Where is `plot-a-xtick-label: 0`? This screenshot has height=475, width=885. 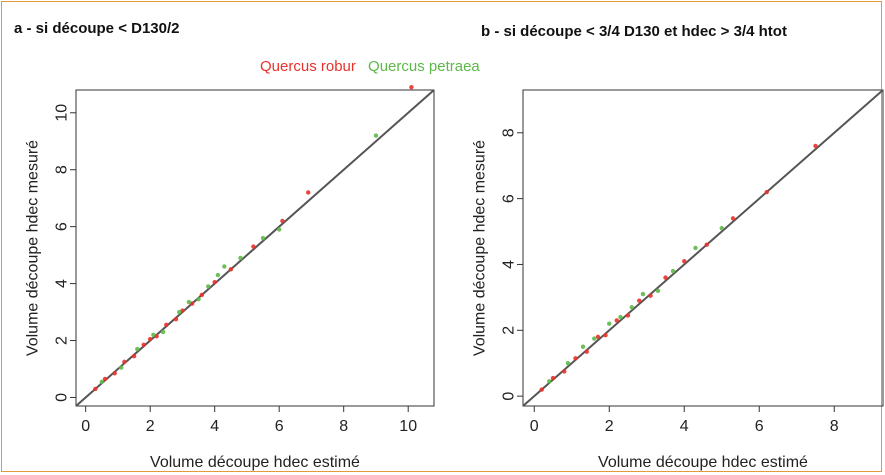 plot-a-xtick-label: 0 is located at coordinates (85, 426).